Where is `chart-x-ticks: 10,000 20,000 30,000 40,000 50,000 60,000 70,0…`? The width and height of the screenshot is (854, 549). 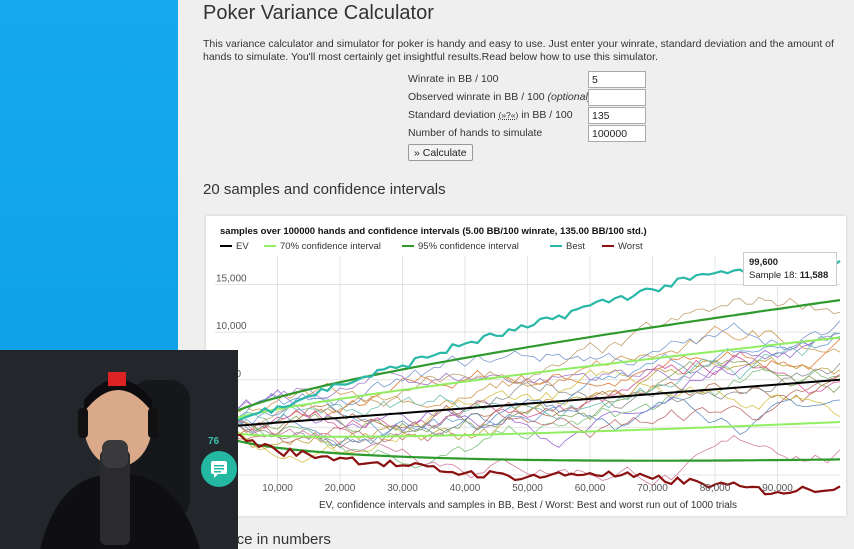
chart-x-ticks: 10,000 20,000 30,000 40,000 50,000 60,000 70,0… is located at coordinates (527, 488).